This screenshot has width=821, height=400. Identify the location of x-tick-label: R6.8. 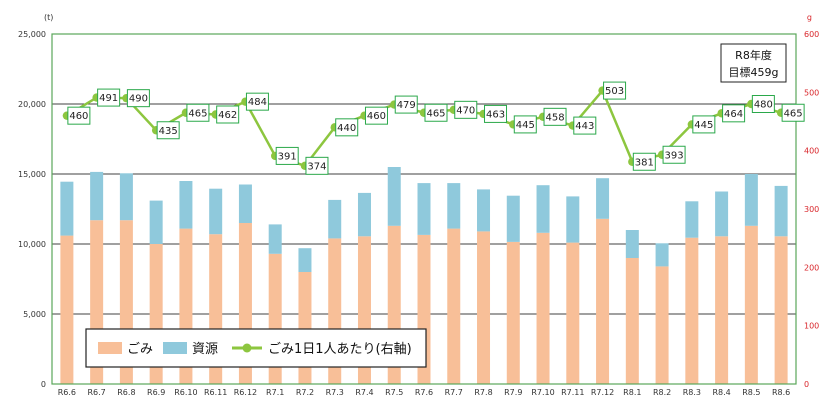
(126, 392).